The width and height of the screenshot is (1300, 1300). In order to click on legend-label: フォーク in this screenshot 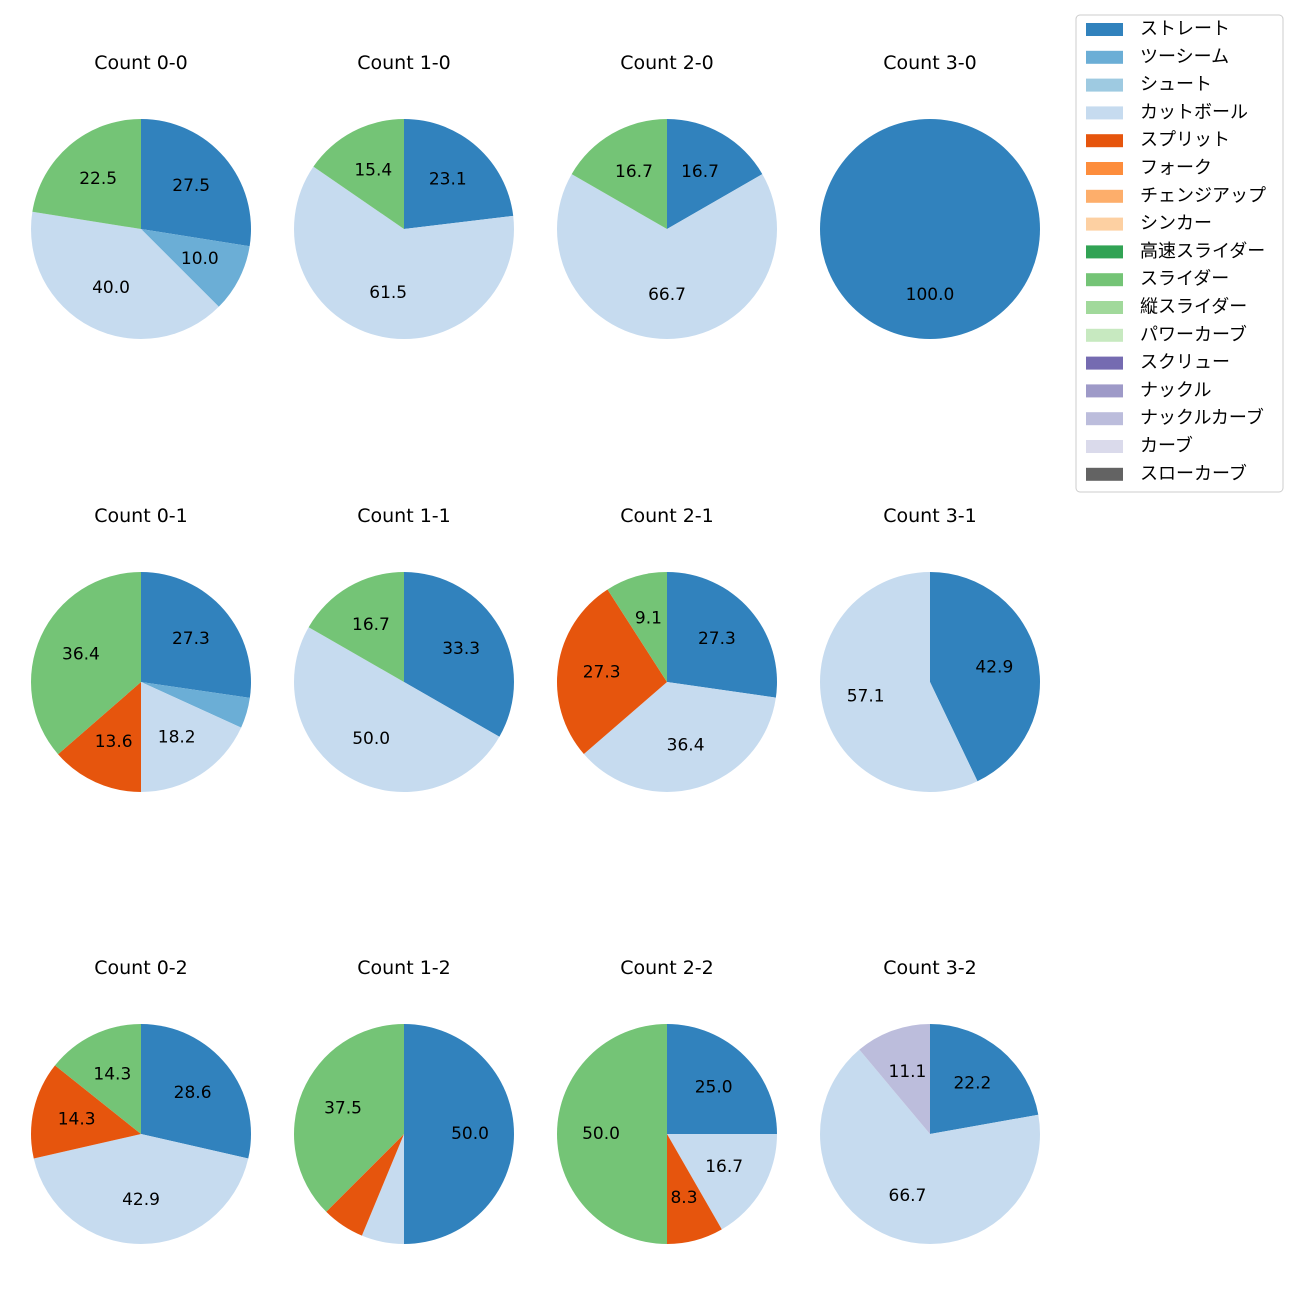, I will do `click(1176, 168)`.